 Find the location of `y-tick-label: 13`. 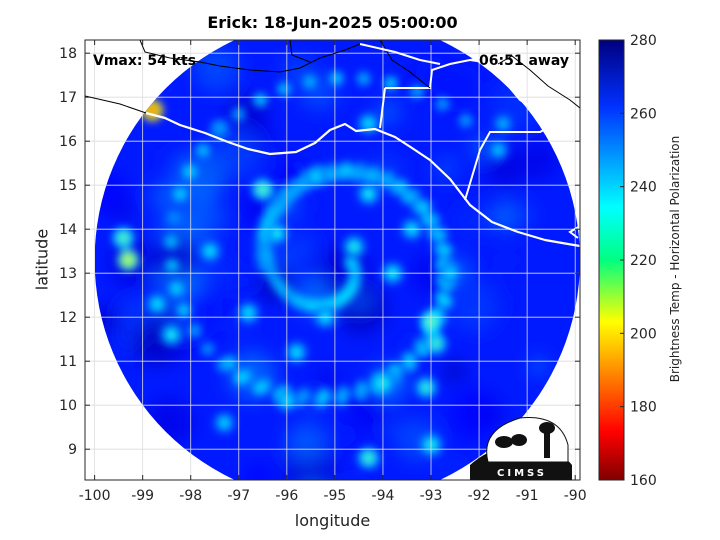

y-tick-label: 13 is located at coordinates (68, 274).